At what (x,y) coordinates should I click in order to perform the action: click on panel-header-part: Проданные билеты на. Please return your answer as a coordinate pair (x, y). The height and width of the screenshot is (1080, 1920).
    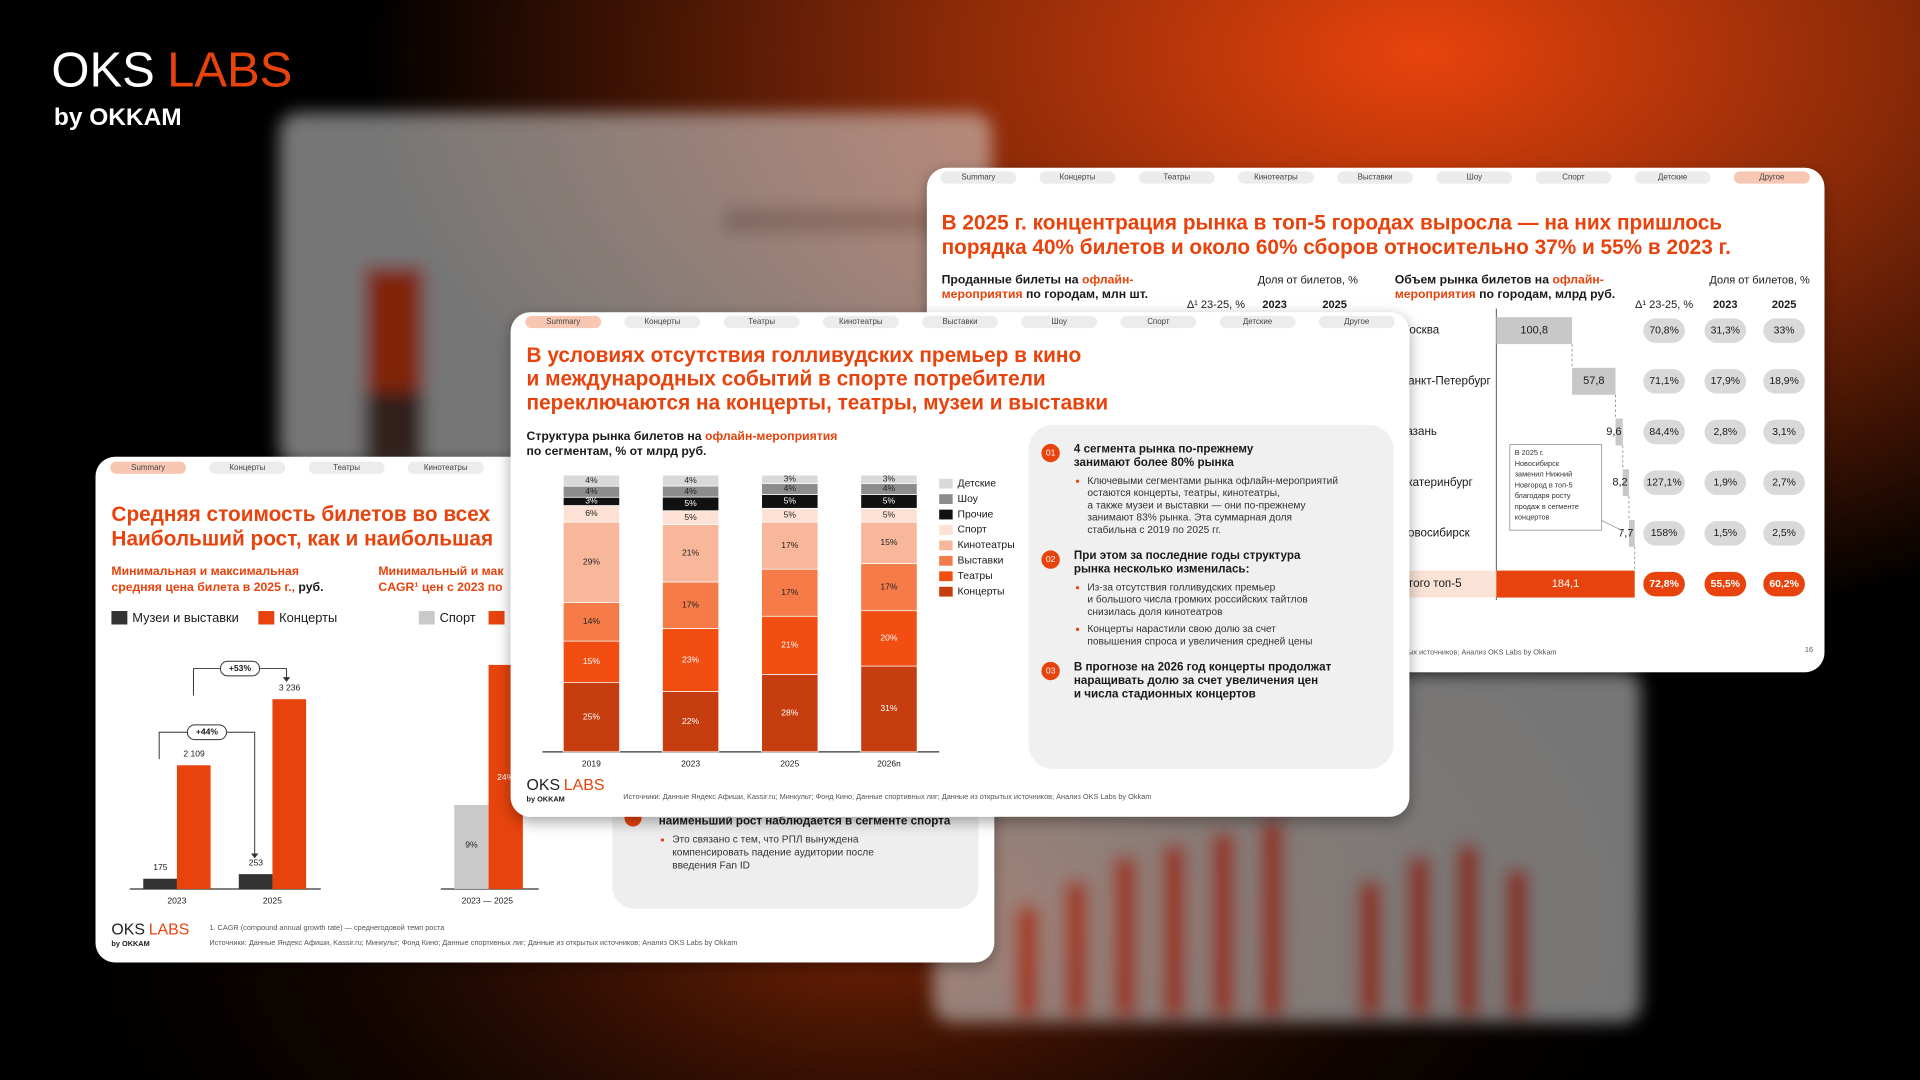
    Looking at the image, I should click on (1012, 280).